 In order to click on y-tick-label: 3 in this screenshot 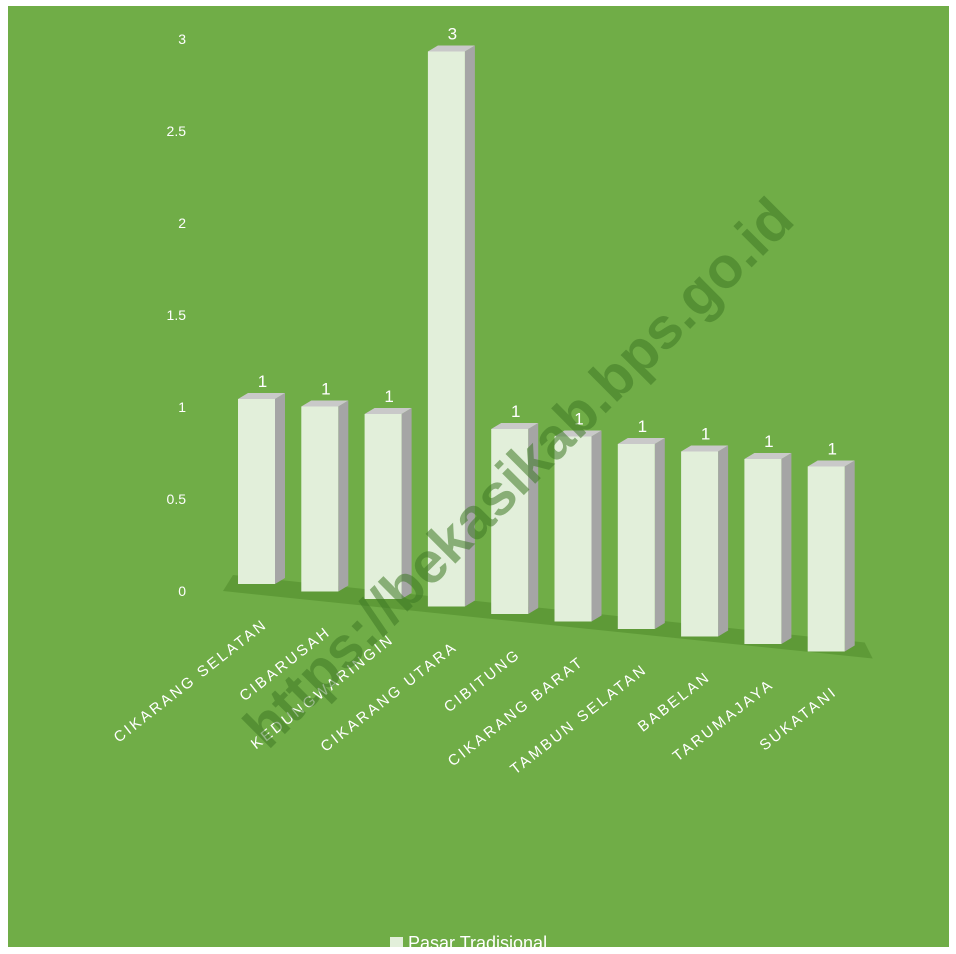, I will do `click(182, 39)`.